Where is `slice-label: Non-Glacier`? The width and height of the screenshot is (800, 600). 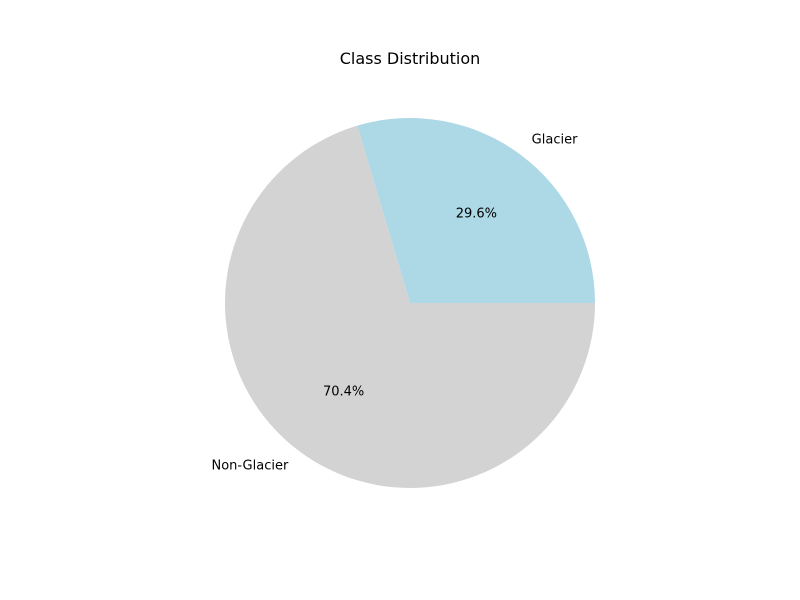 slice-label: Non-Glacier is located at coordinates (249, 466).